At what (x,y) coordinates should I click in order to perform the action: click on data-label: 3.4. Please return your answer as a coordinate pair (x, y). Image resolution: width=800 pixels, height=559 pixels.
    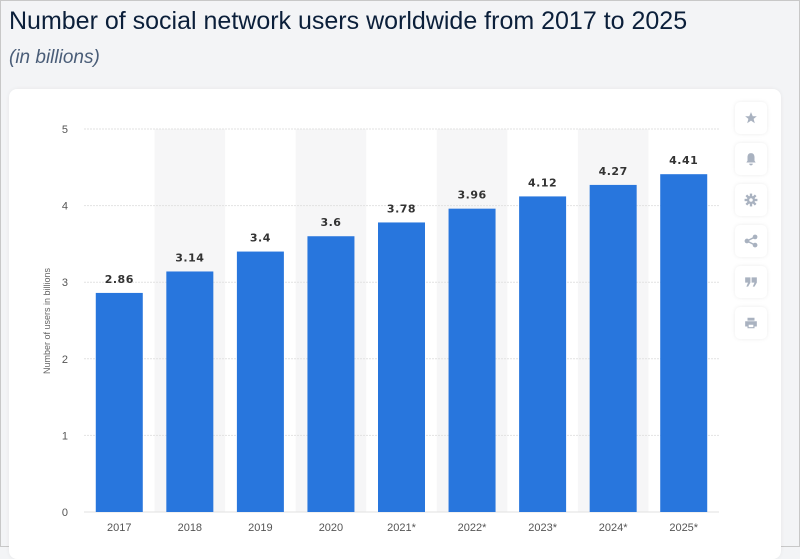
    Looking at the image, I should click on (260, 238).